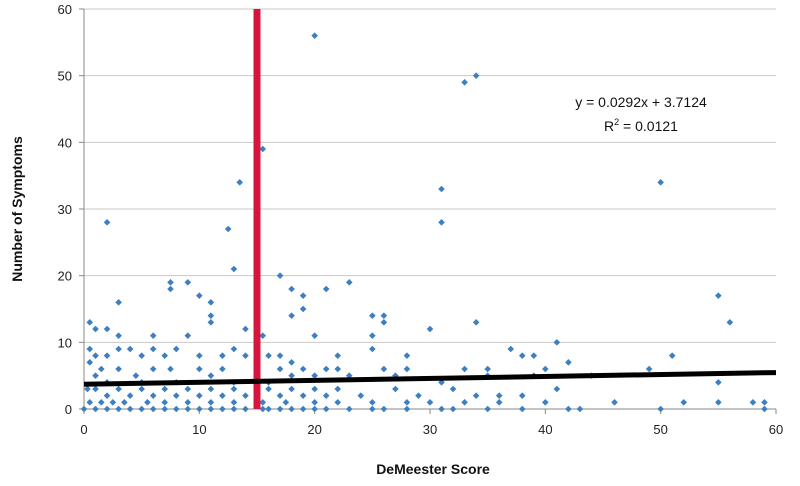 This screenshot has height=486, width=800. What do you see at coordinates (616, 122) in the screenshot?
I see `r-squared-exponent: 2` at bounding box center [616, 122].